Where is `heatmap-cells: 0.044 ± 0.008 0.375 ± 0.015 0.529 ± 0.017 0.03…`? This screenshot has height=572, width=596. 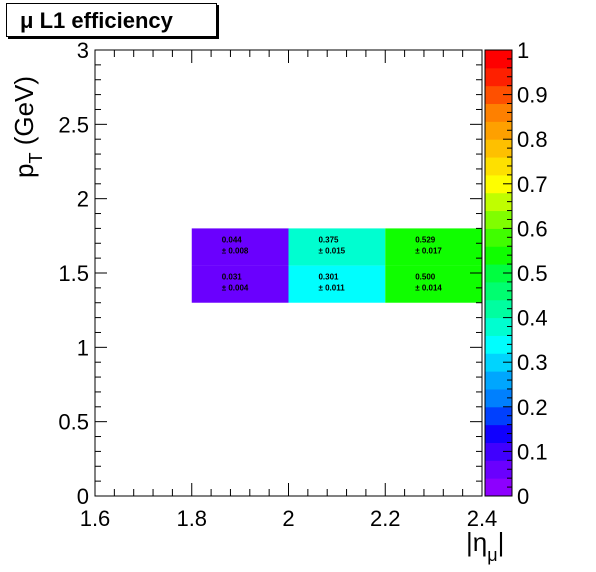 heatmap-cells: 0.044 ± 0.008 0.375 ± 0.015 0.529 ± 0.017 0.03… is located at coordinates (336, 265).